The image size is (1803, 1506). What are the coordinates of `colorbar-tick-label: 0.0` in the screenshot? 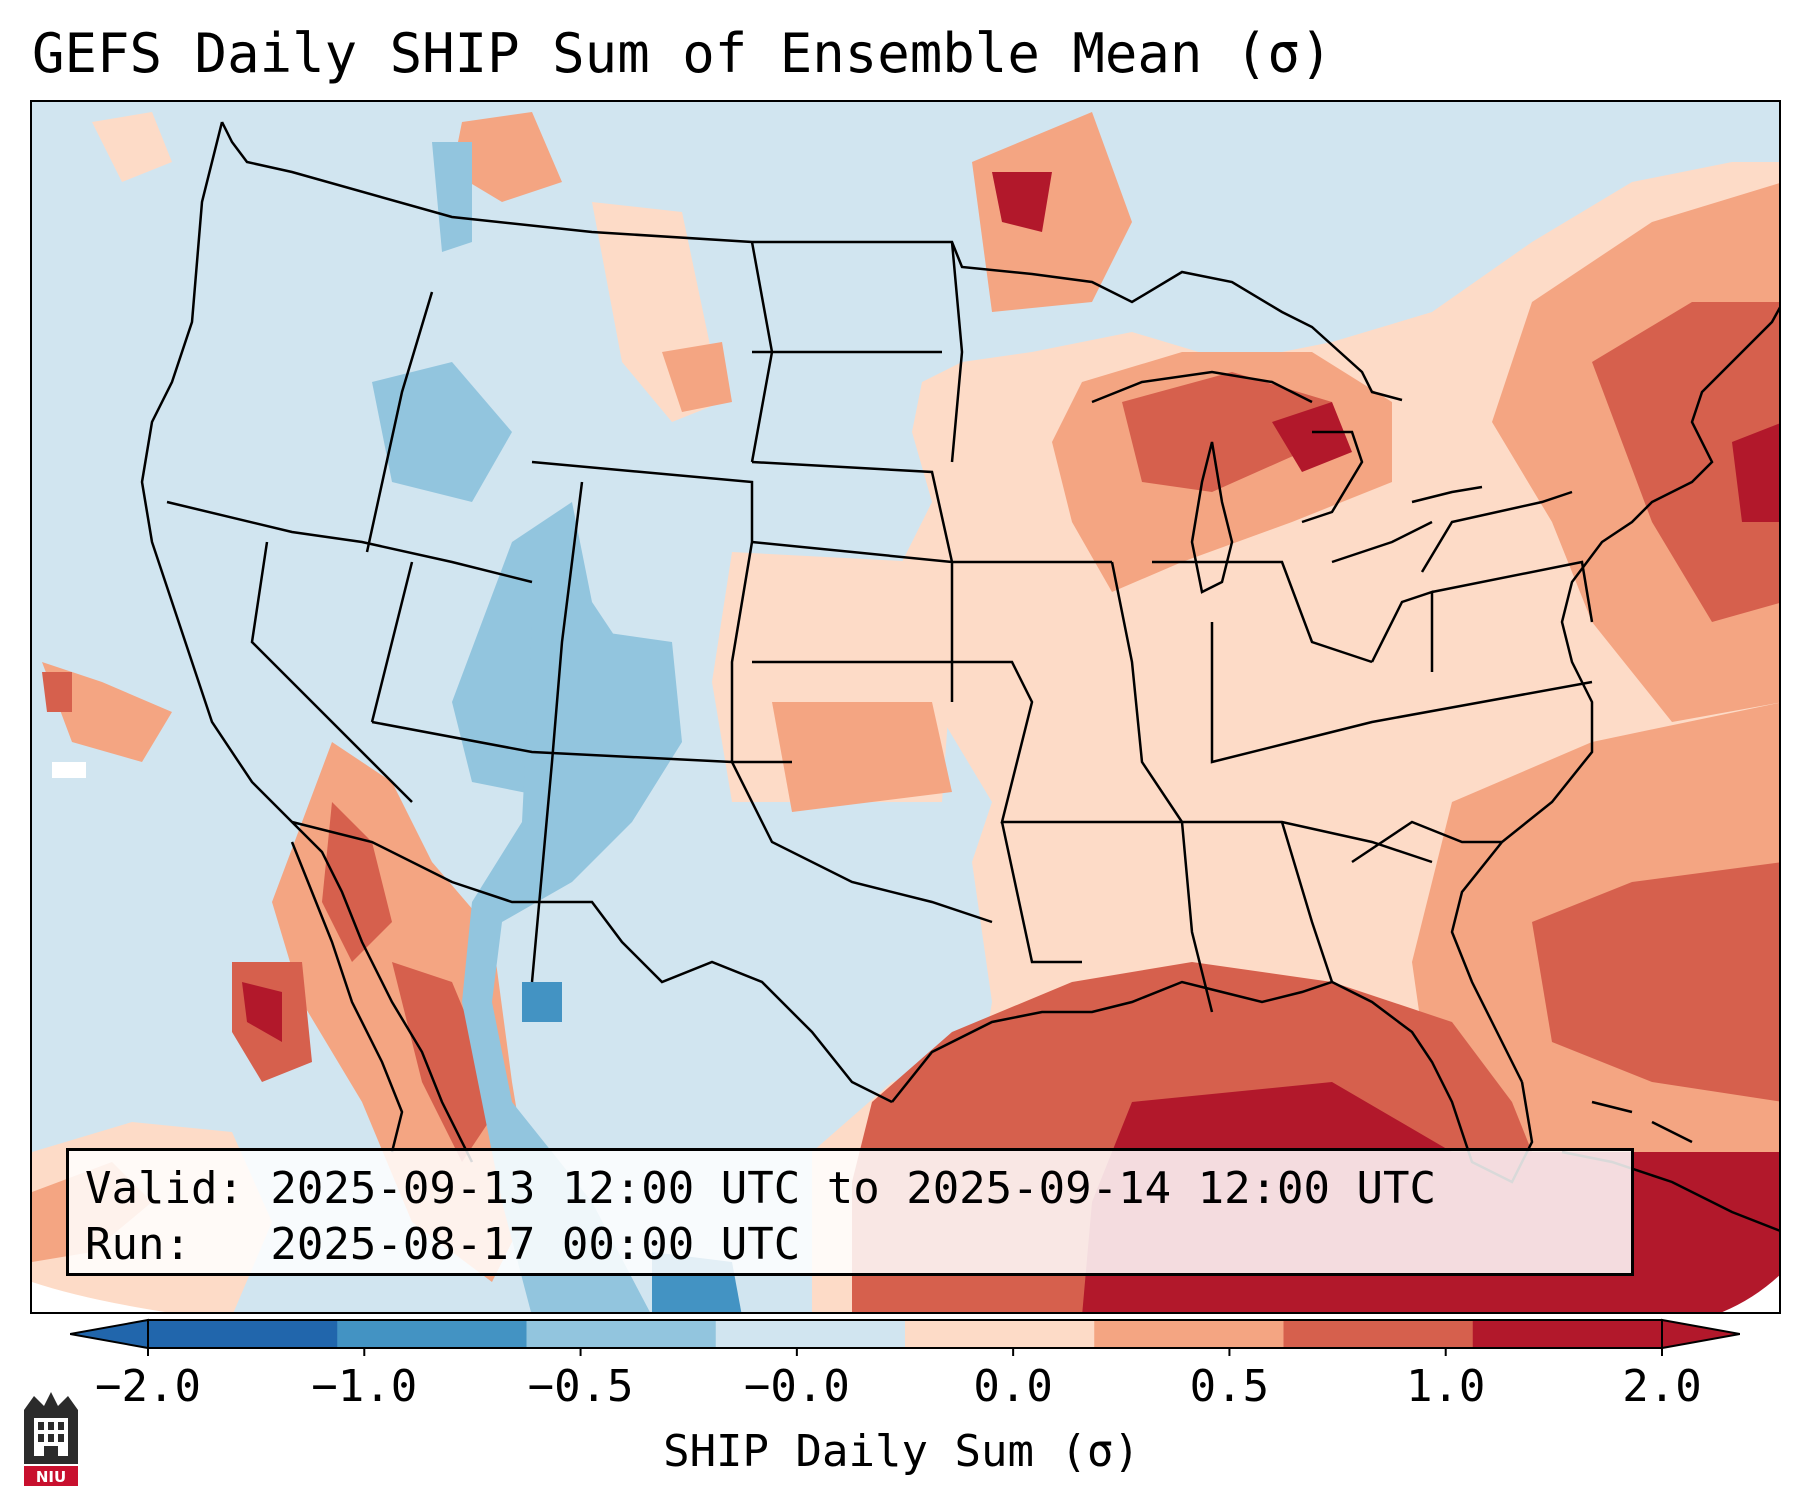 It's located at (1013, 1386).